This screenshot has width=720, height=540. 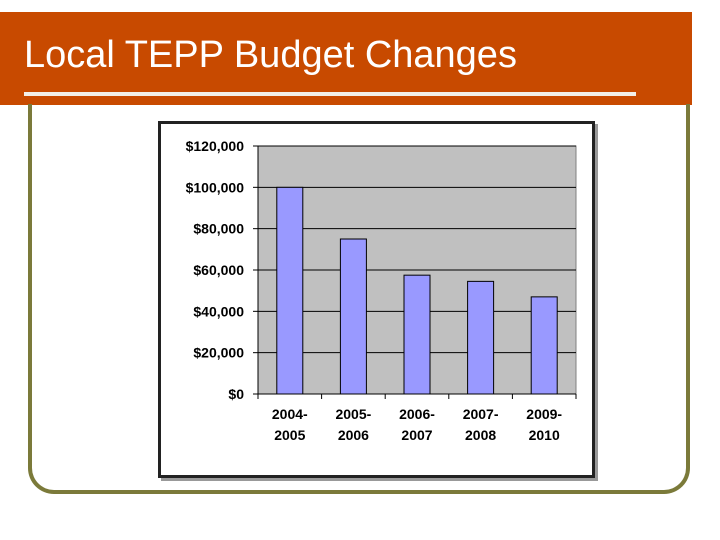 I want to click on x-tick-label-line: 2006-, so click(x=417, y=414).